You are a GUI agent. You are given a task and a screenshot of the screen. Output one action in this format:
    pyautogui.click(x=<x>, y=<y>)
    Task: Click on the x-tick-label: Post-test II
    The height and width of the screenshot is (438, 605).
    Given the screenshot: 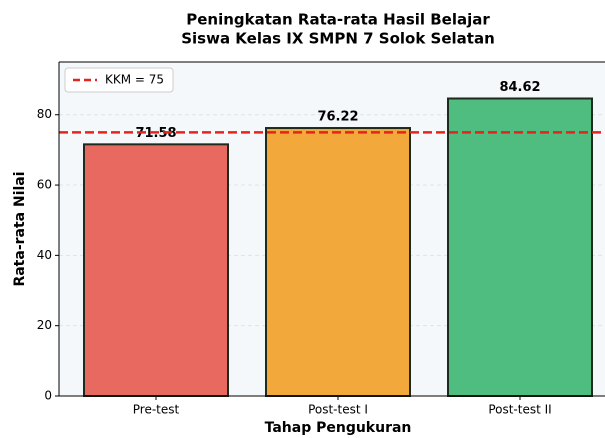 What is the action you would take?
    pyautogui.click(x=519, y=410)
    